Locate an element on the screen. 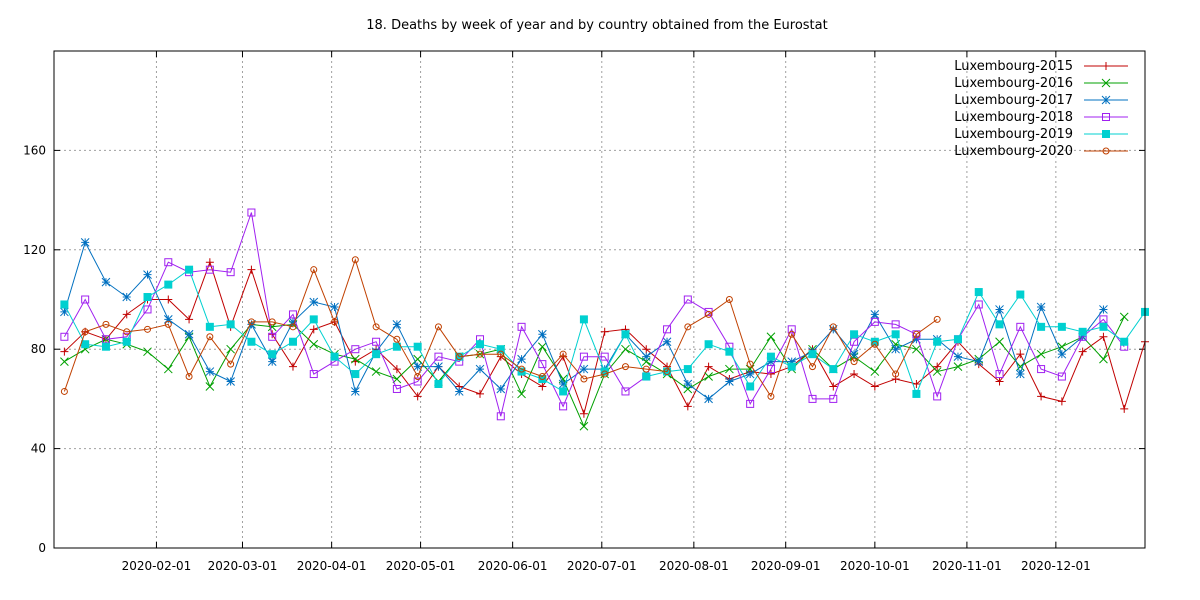  y-tick-label: 160 is located at coordinates (34, 150).